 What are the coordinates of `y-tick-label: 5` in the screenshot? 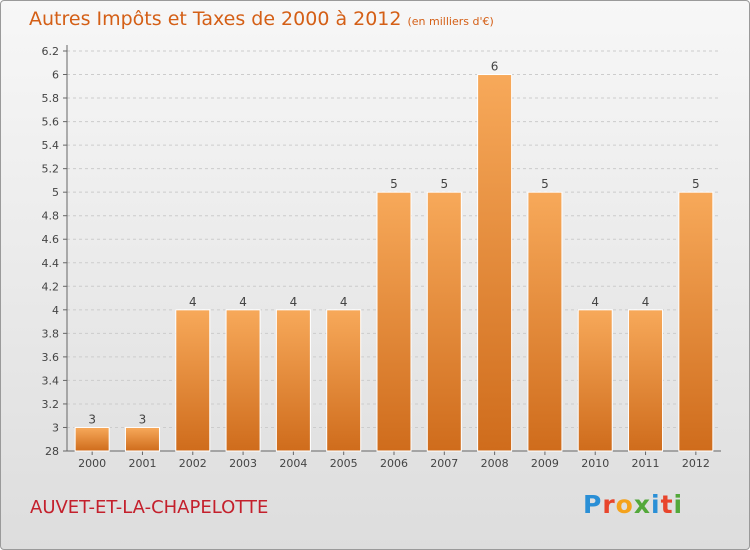 It's located at (55, 192).